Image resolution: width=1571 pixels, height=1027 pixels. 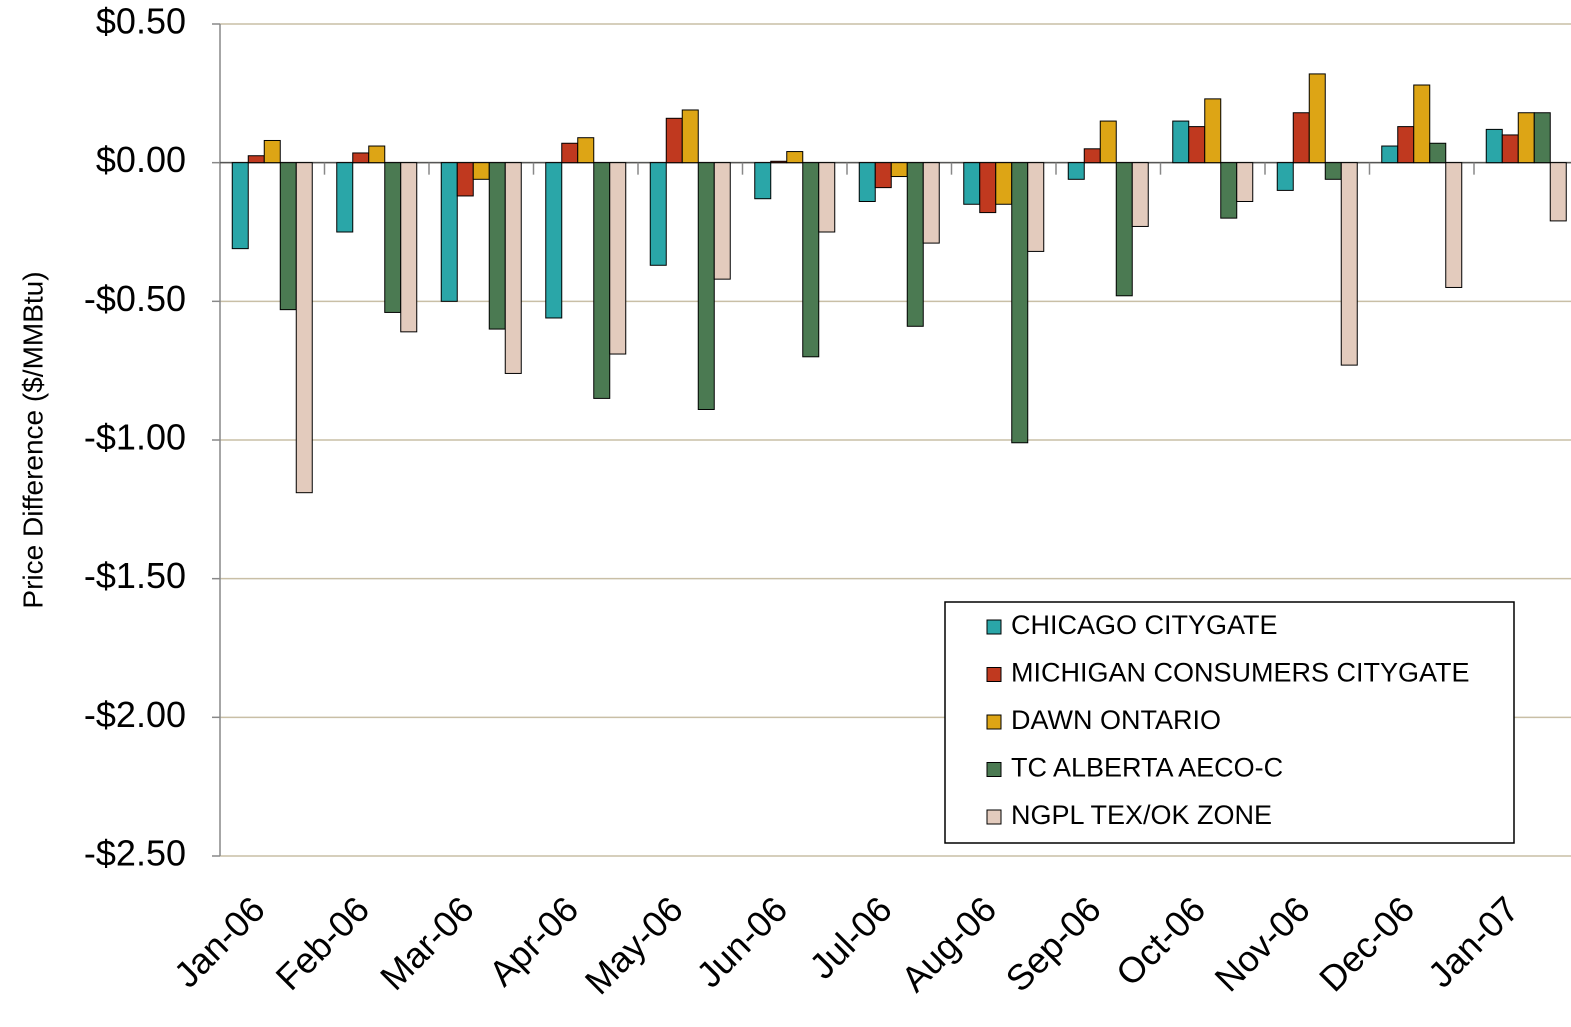 I want to click on x-tick-label: Mar-06, so click(x=427, y=943).